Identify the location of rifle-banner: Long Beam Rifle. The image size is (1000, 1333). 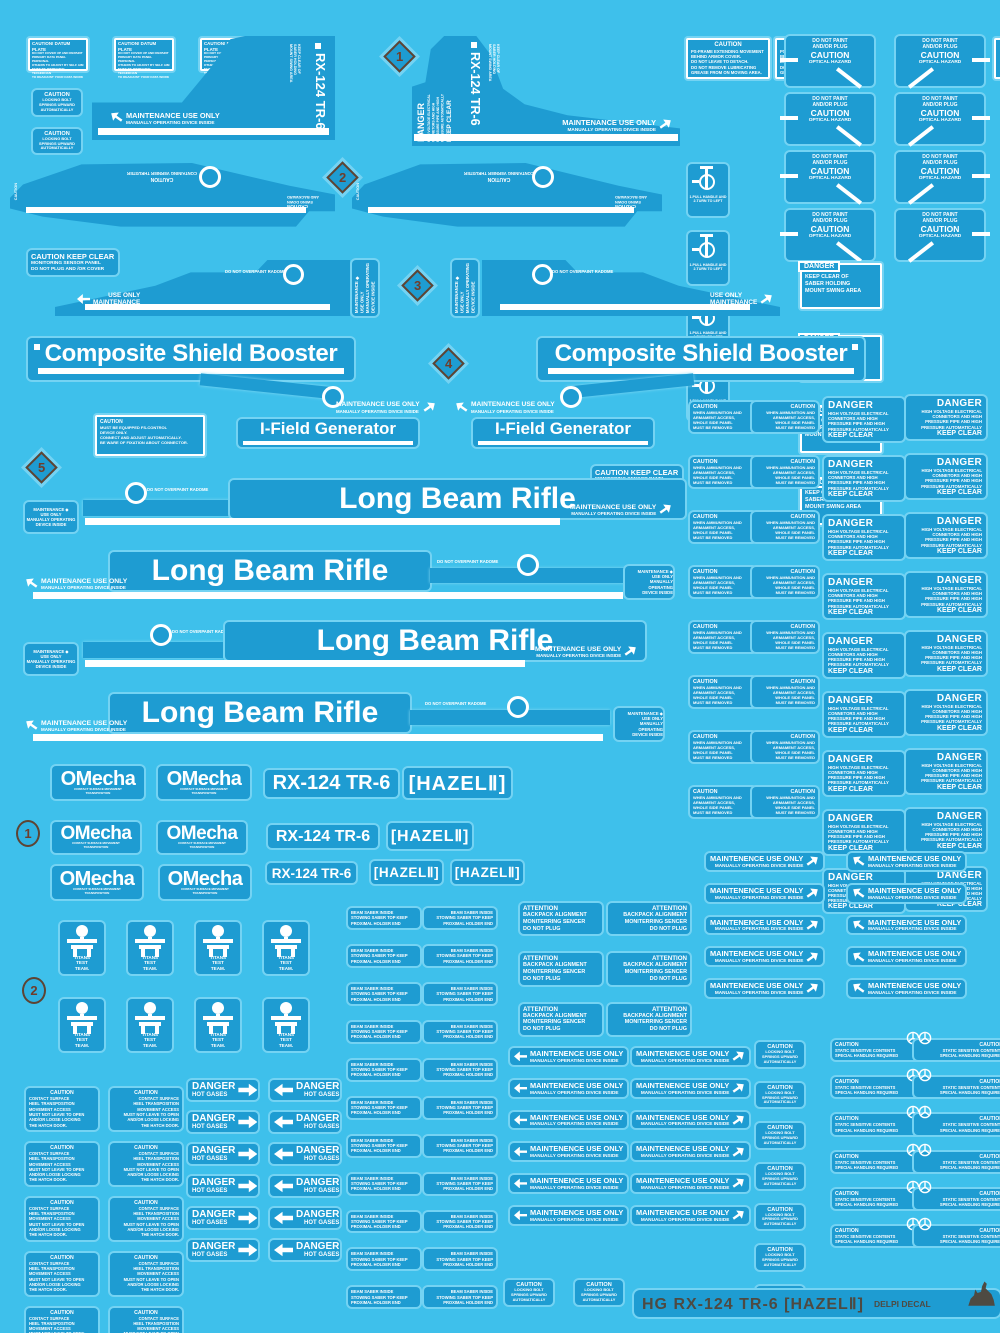
(270, 571).